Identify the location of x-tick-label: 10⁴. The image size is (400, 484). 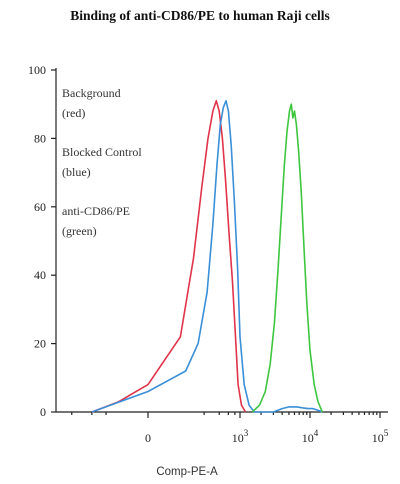
(310, 436).